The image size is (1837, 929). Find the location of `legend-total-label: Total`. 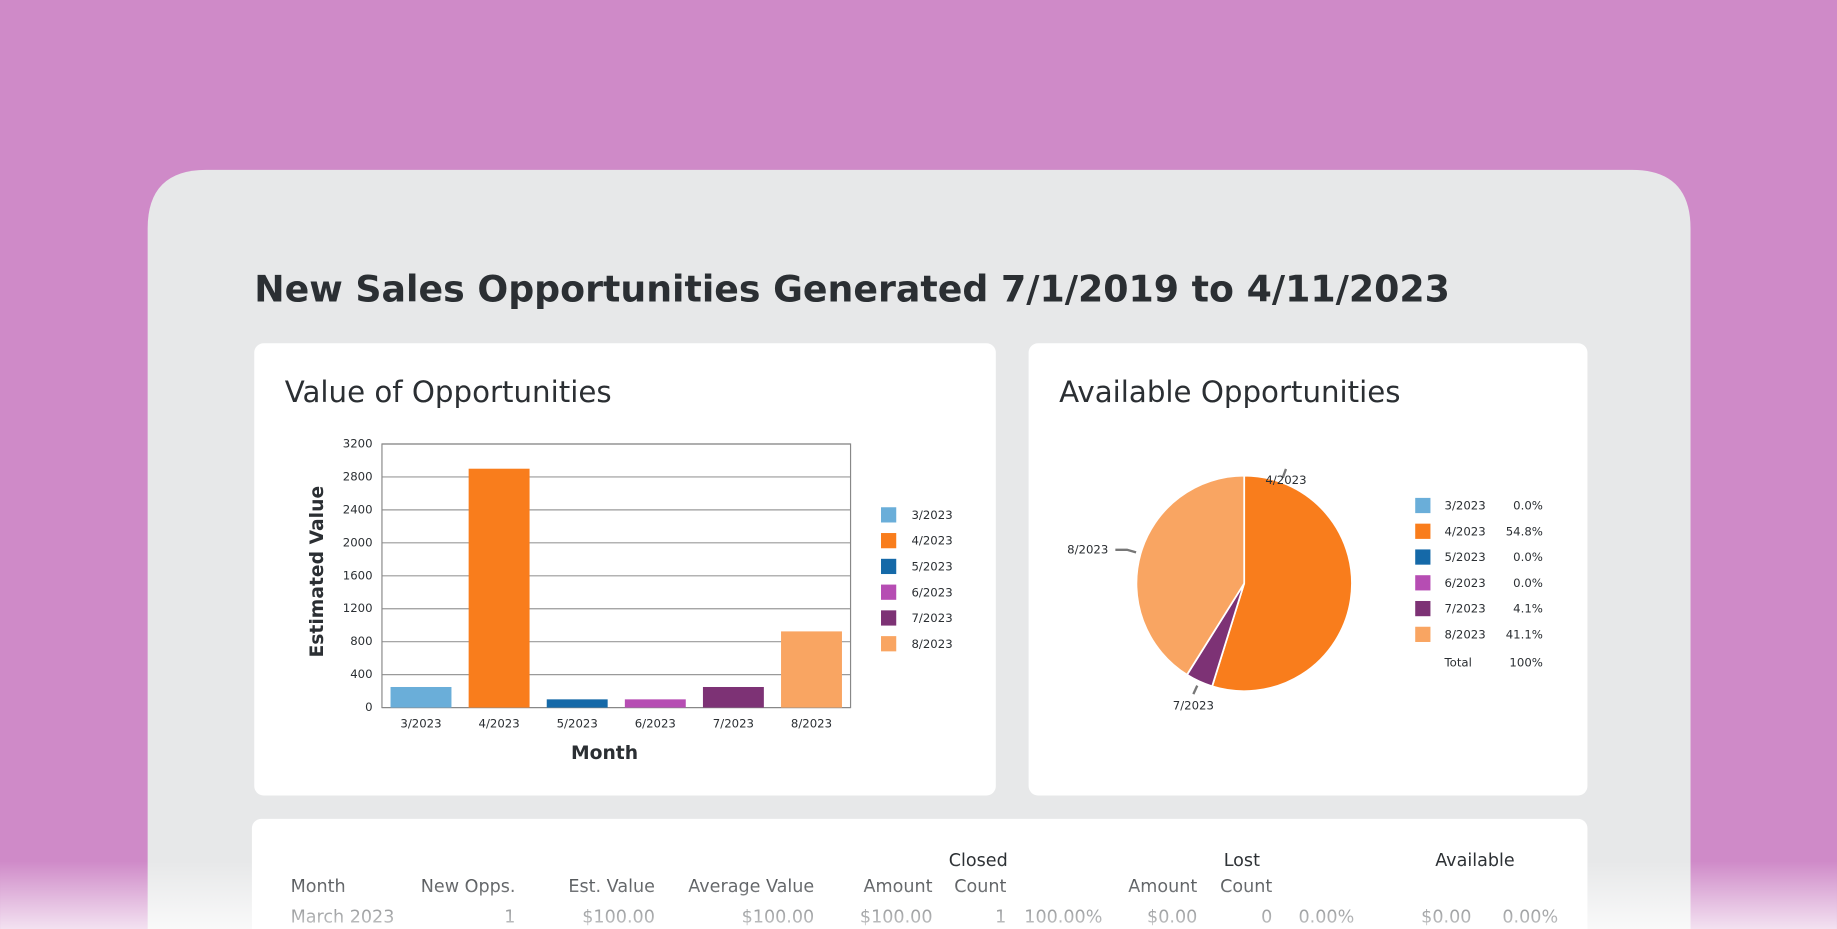

legend-total-label: Total is located at coordinates (1458, 663).